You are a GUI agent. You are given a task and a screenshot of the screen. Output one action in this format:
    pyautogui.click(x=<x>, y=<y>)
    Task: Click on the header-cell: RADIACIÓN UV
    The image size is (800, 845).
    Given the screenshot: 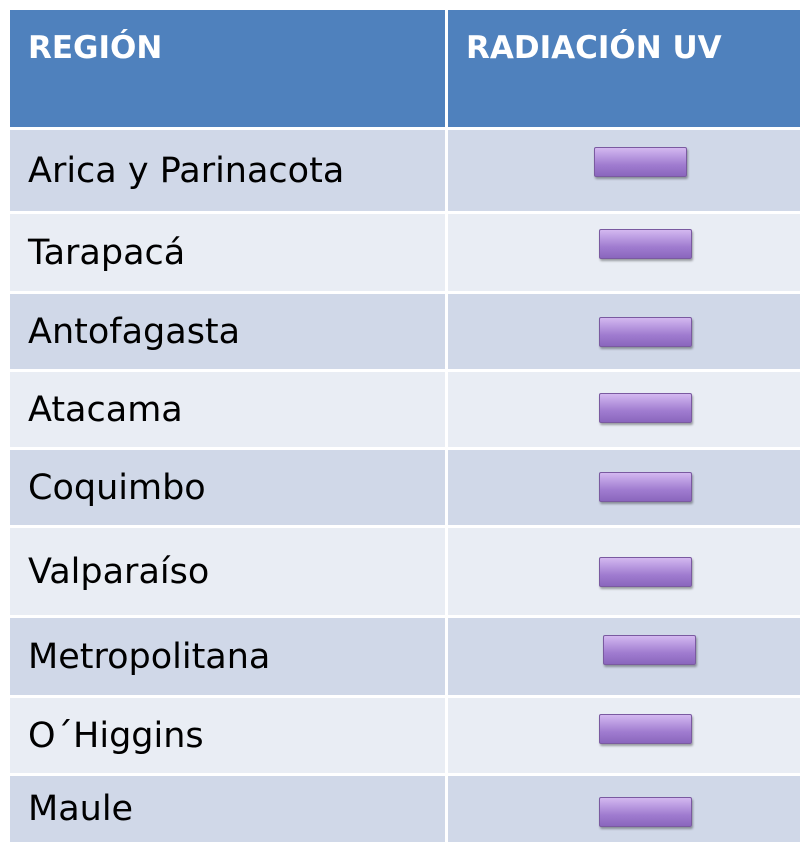 What is the action you would take?
    pyautogui.click(x=624, y=68)
    